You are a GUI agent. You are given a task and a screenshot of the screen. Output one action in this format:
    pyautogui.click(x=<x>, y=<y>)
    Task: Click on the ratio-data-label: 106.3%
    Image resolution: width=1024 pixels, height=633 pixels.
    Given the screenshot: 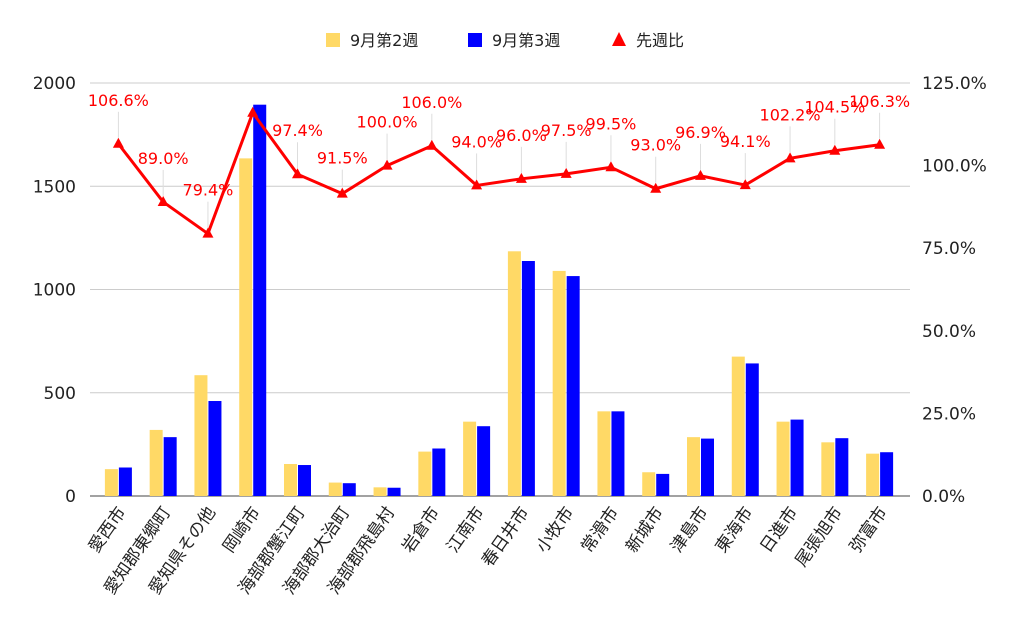 What is the action you would take?
    pyautogui.click(x=879, y=101)
    